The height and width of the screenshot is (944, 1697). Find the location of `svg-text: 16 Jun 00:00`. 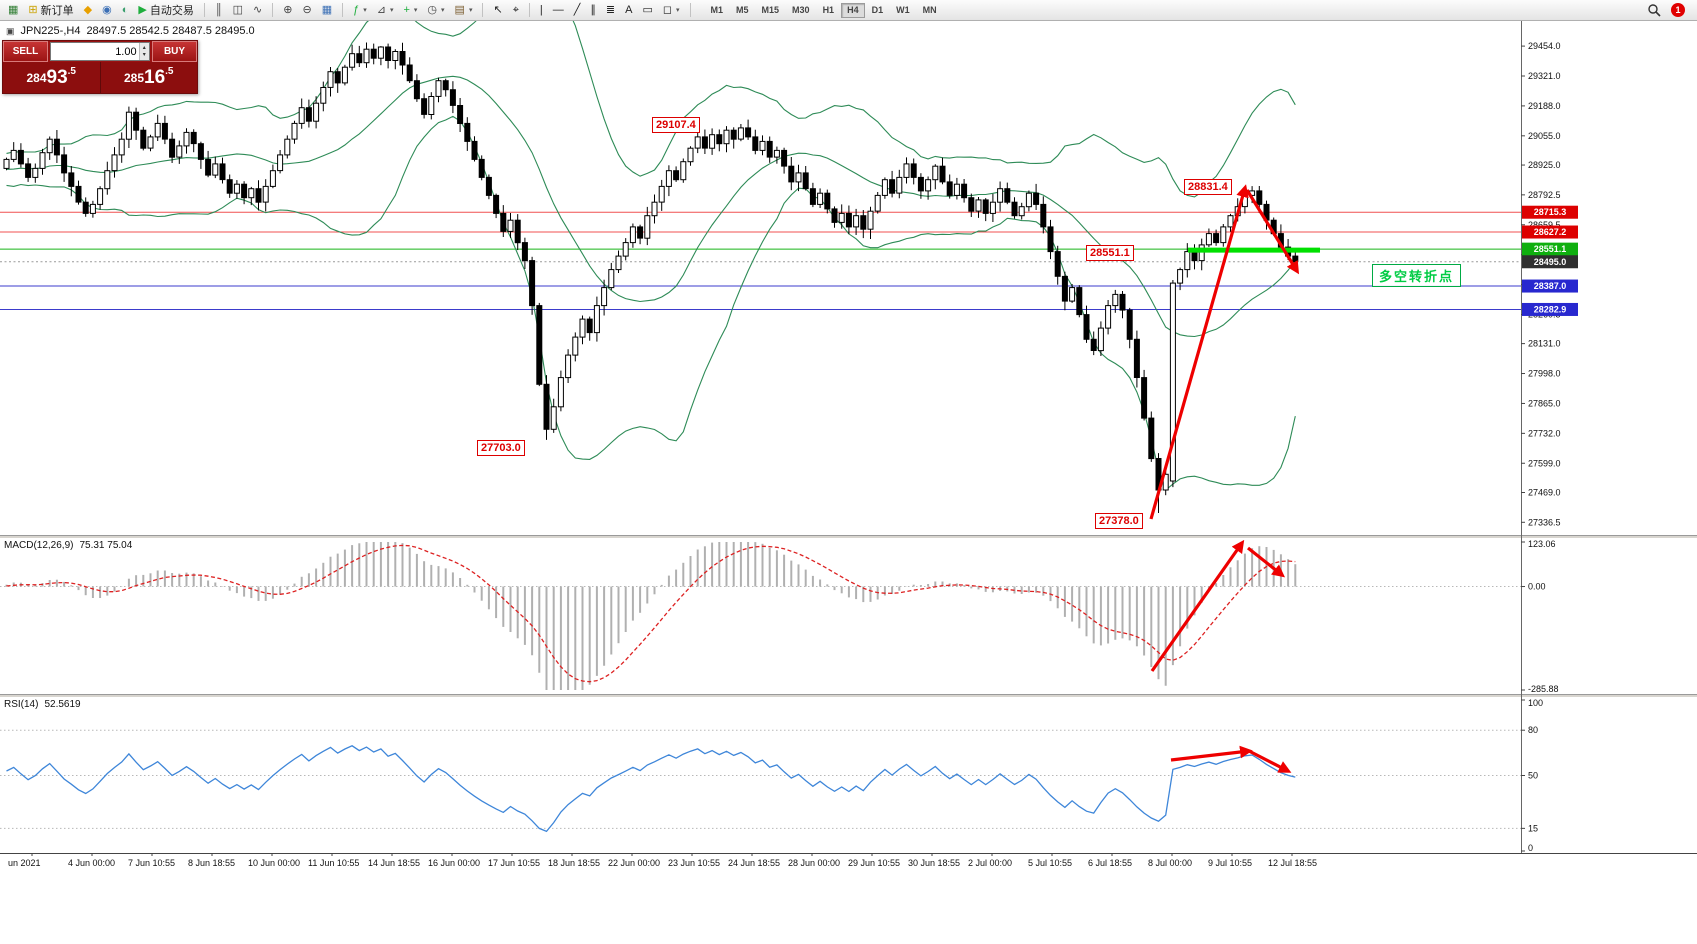

svg-text: 16 Jun 00:00 is located at coordinates (454, 863).